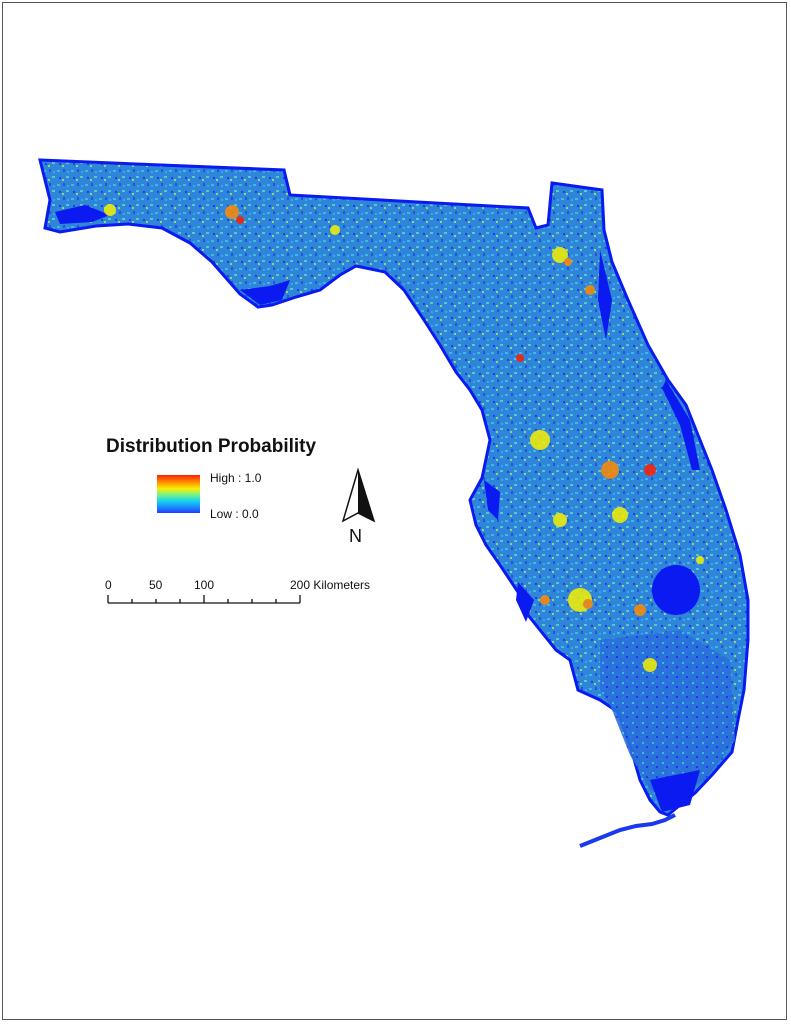  What do you see at coordinates (667, 715) in the screenshot?
I see `everglades` at bounding box center [667, 715].